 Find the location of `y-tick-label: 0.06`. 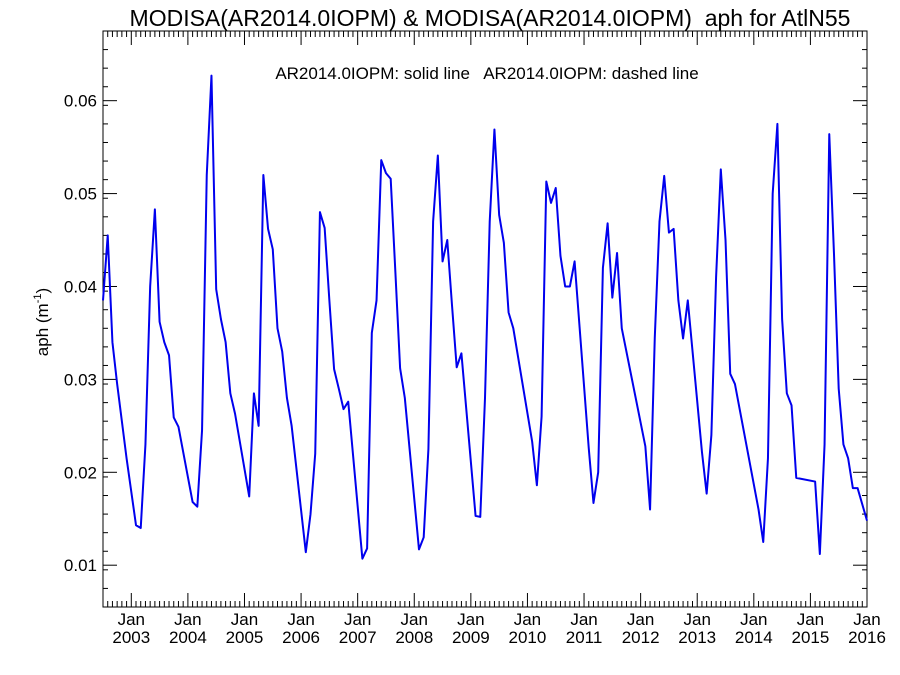

y-tick-label: 0.06 is located at coordinates (80, 101).